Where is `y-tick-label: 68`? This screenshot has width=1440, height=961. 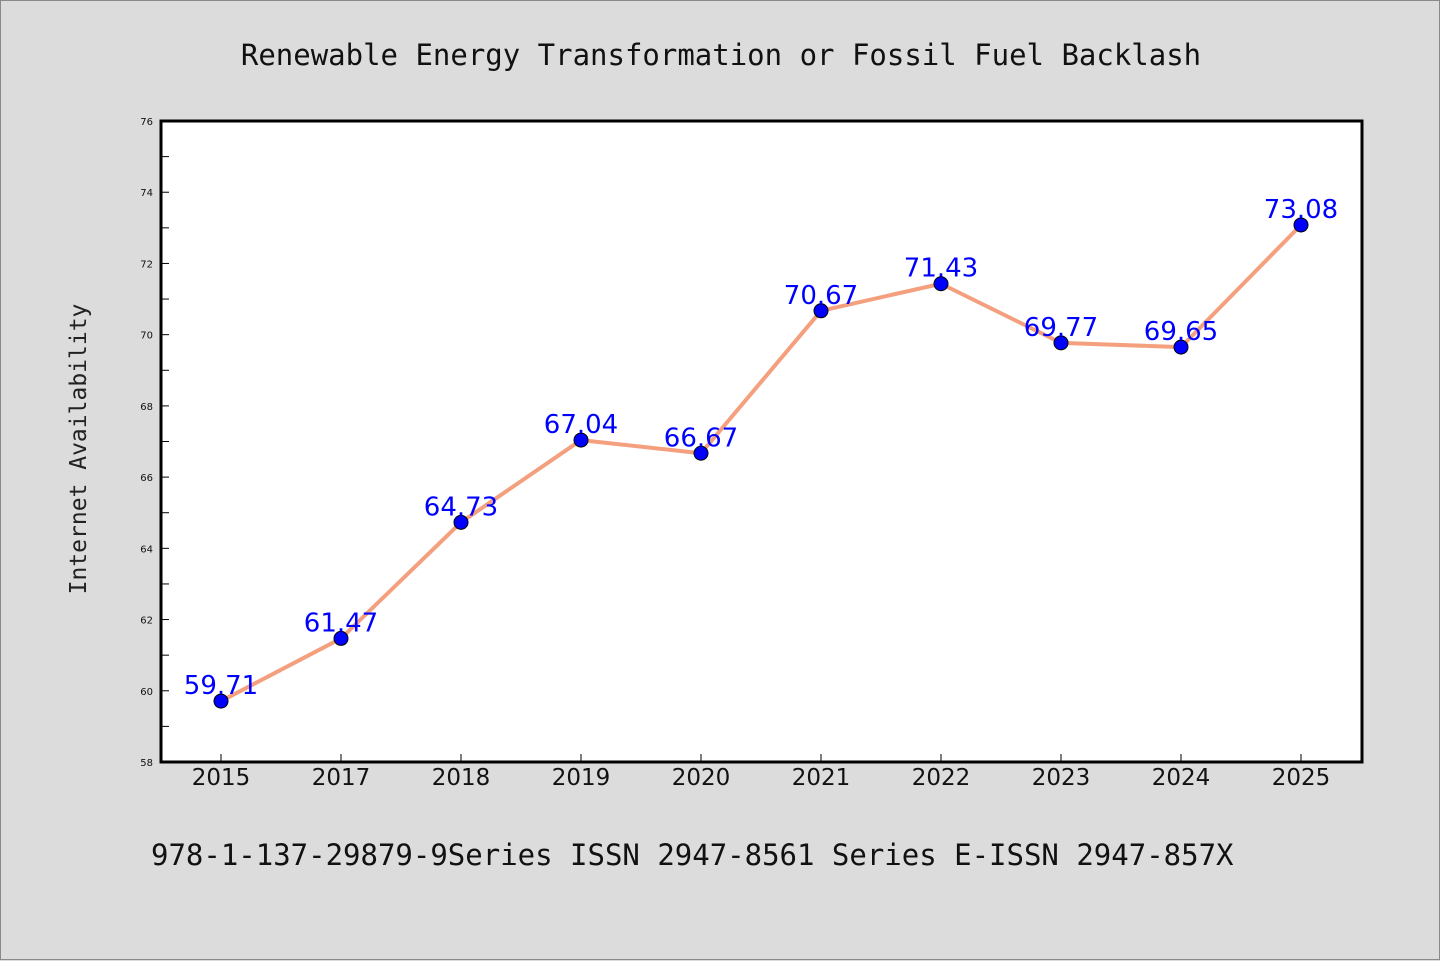
y-tick-label: 68 is located at coordinates (146, 407).